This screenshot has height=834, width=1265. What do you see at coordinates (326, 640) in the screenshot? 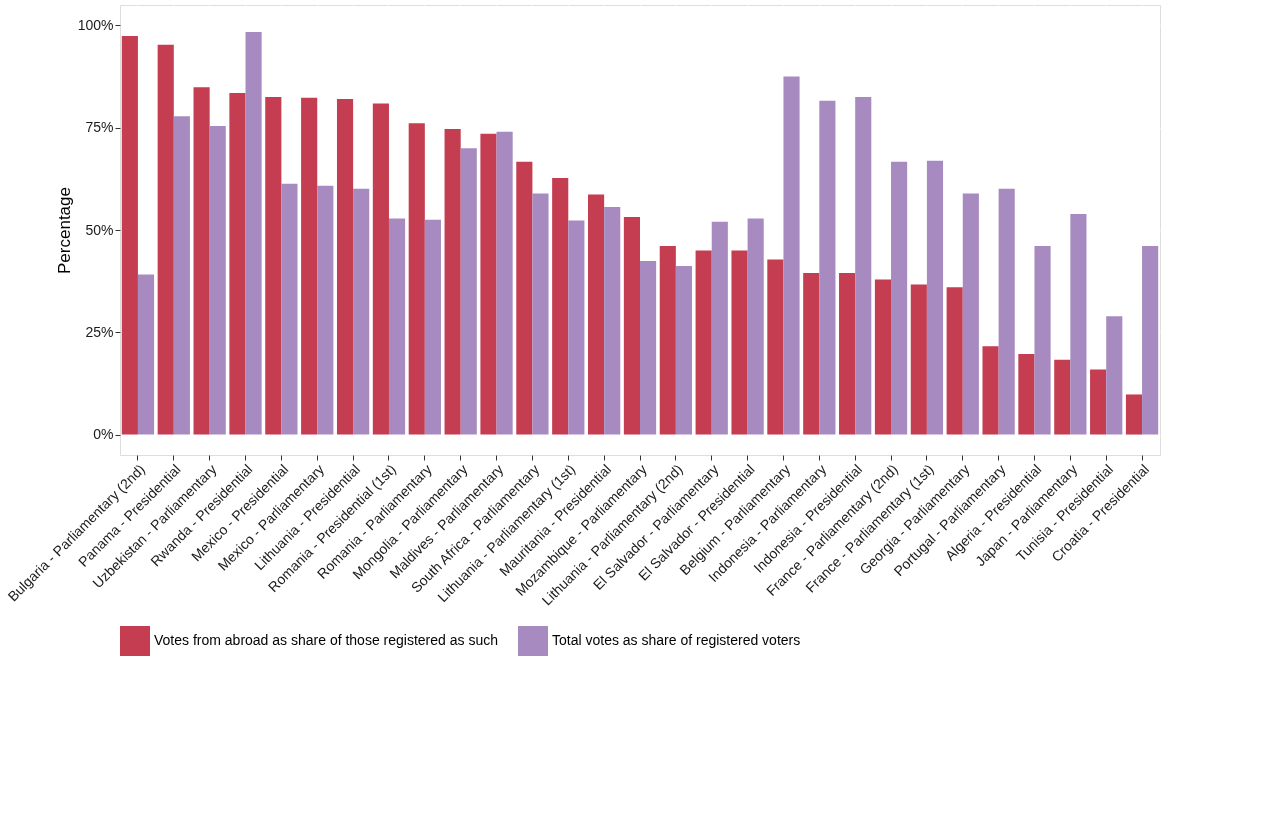
I see `legend-label: Votes from abroad as share of those registered as such` at bounding box center [326, 640].